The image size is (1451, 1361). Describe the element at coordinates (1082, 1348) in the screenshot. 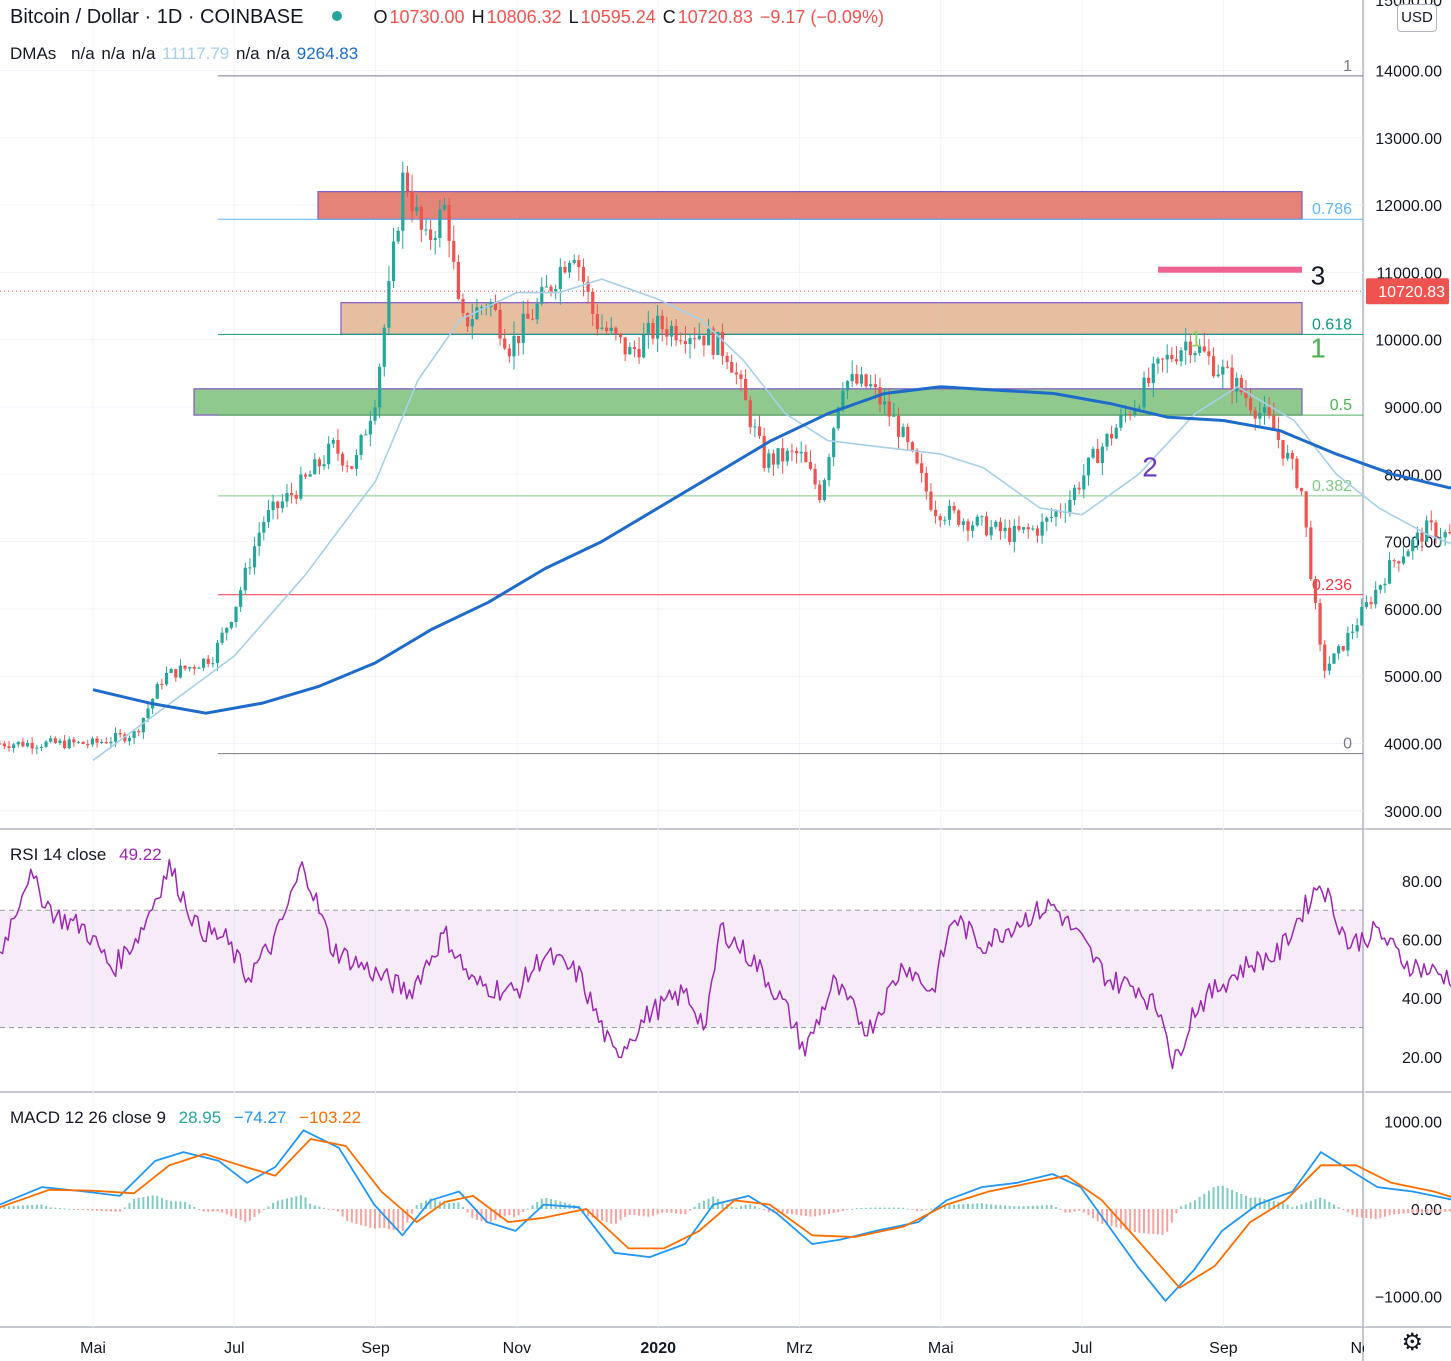

I see `time-tick-label: Jul` at that location.